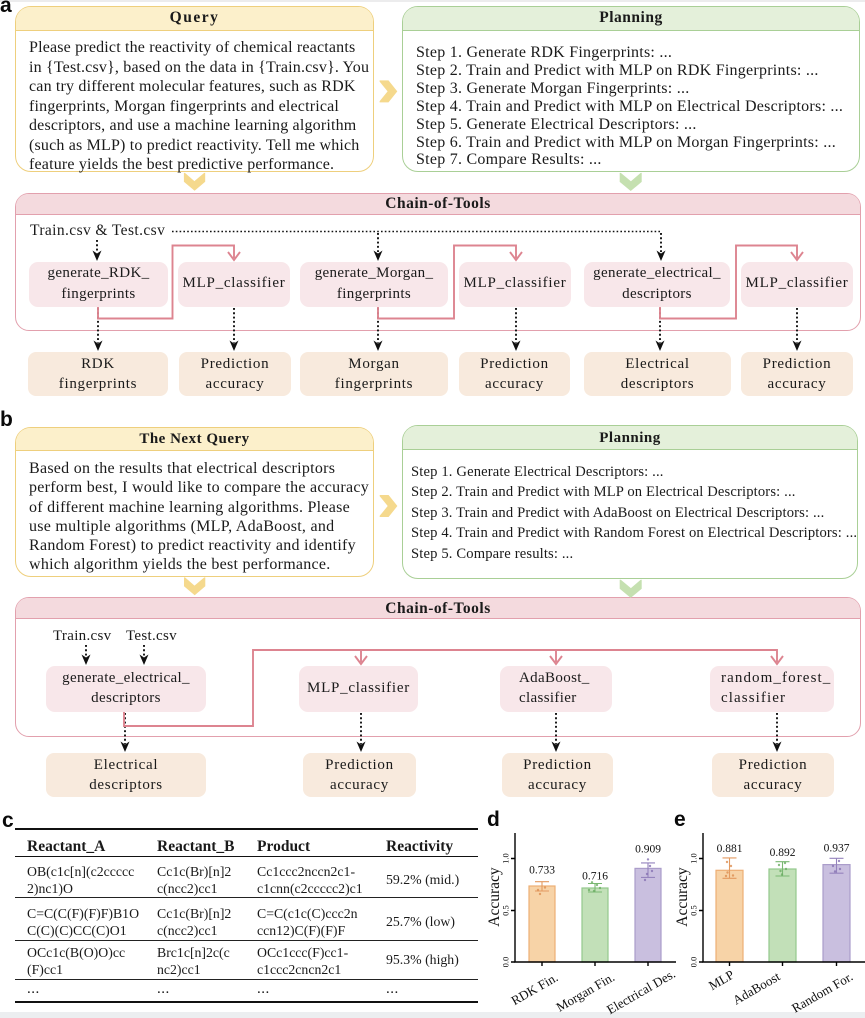 This screenshot has height=1018, width=865. What do you see at coordinates (542, 871) in the screenshot?
I see `svg-text: 0.733` at bounding box center [542, 871].